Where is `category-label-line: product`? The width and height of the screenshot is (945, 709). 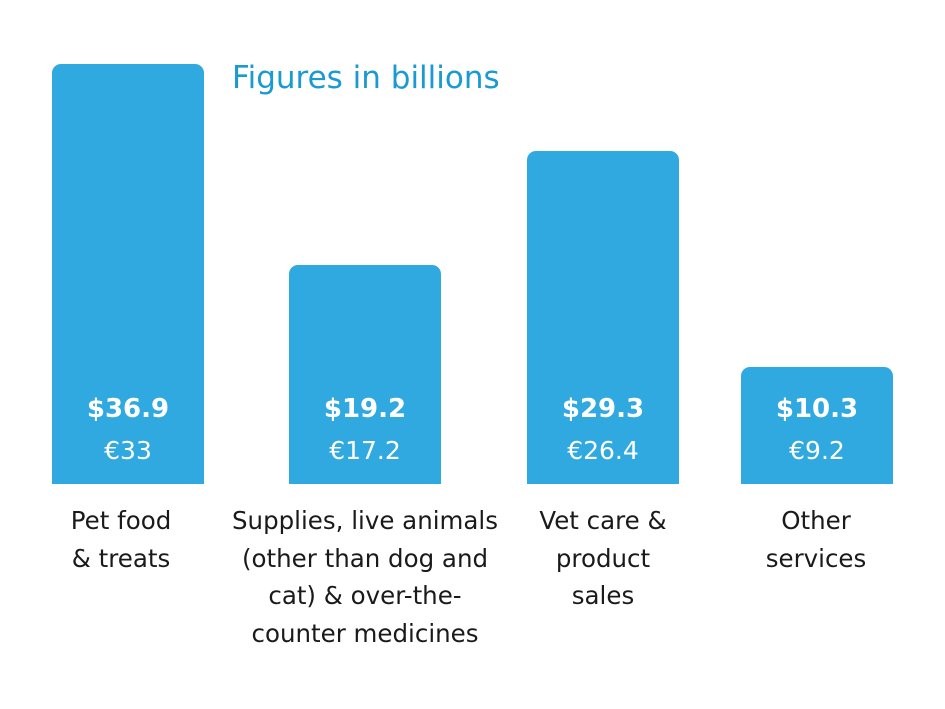
category-label-line: product is located at coordinates (603, 558).